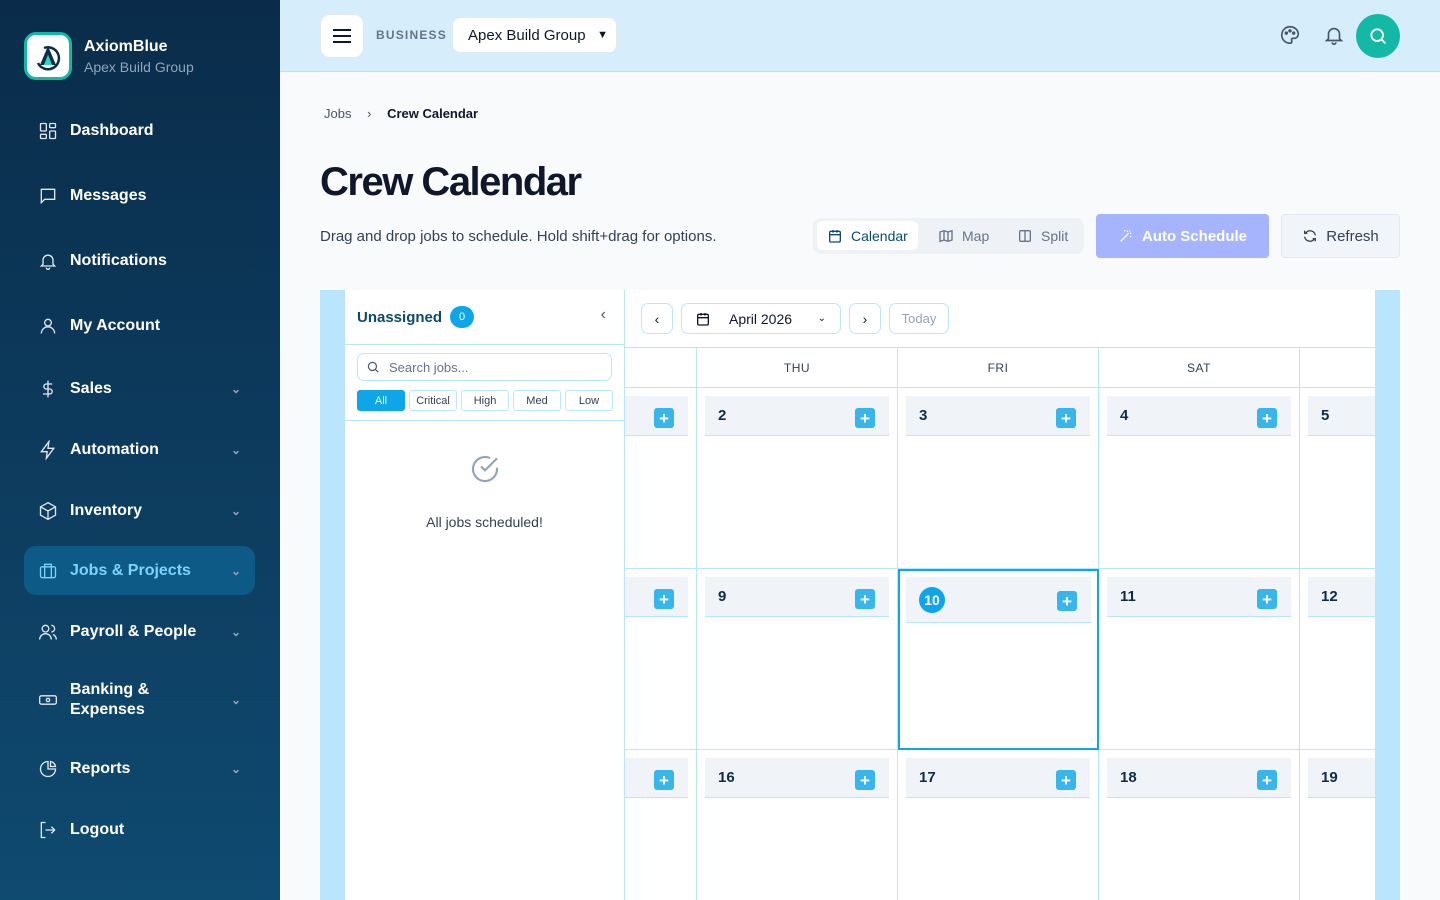 The image size is (1440, 900). Describe the element at coordinates (106, 510) in the screenshot. I see `sidebar-item-label: Inventory` at that location.